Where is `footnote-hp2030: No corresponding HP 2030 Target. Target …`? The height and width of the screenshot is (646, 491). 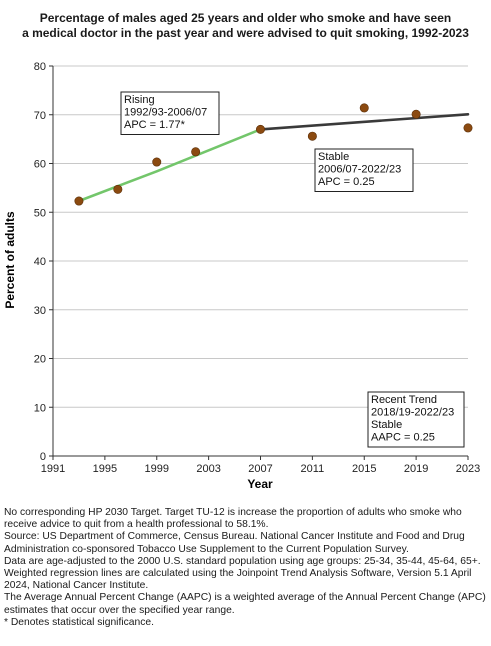 footnote-hp2030: No corresponding HP 2030 Target. Target … is located at coordinates (233, 519).